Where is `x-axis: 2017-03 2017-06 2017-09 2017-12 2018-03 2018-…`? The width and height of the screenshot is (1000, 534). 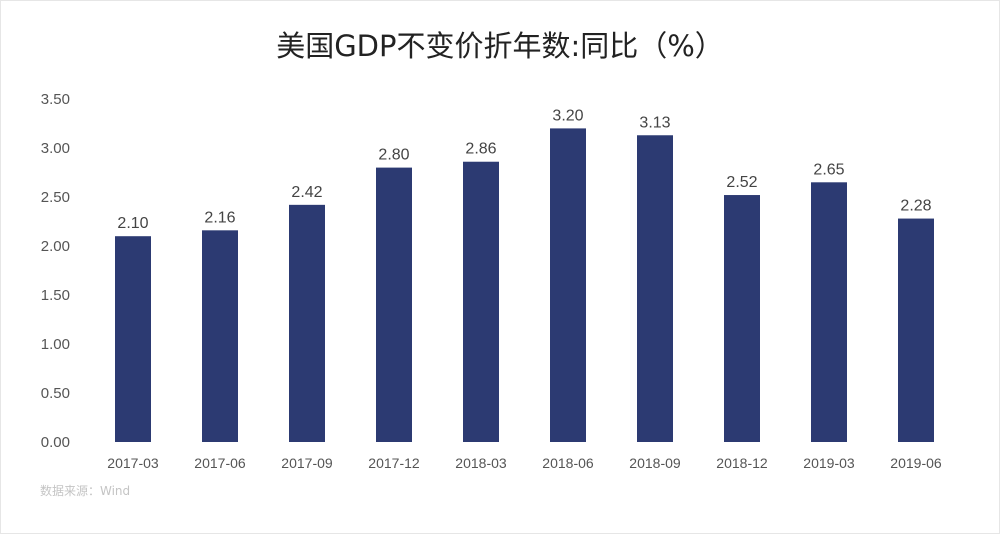
x-axis: 2017-03 2017-06 2017-09 2017-12 2018-03 2018-… is located at coordinates (524, 463).